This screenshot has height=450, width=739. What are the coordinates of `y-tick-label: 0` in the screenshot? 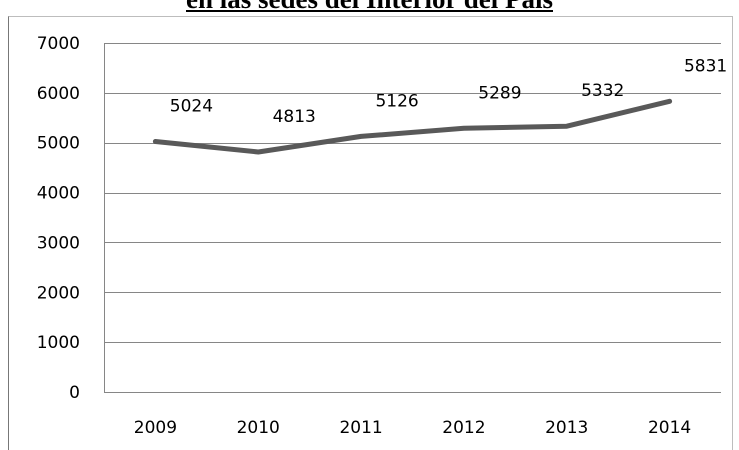 It's located at (74, 393).